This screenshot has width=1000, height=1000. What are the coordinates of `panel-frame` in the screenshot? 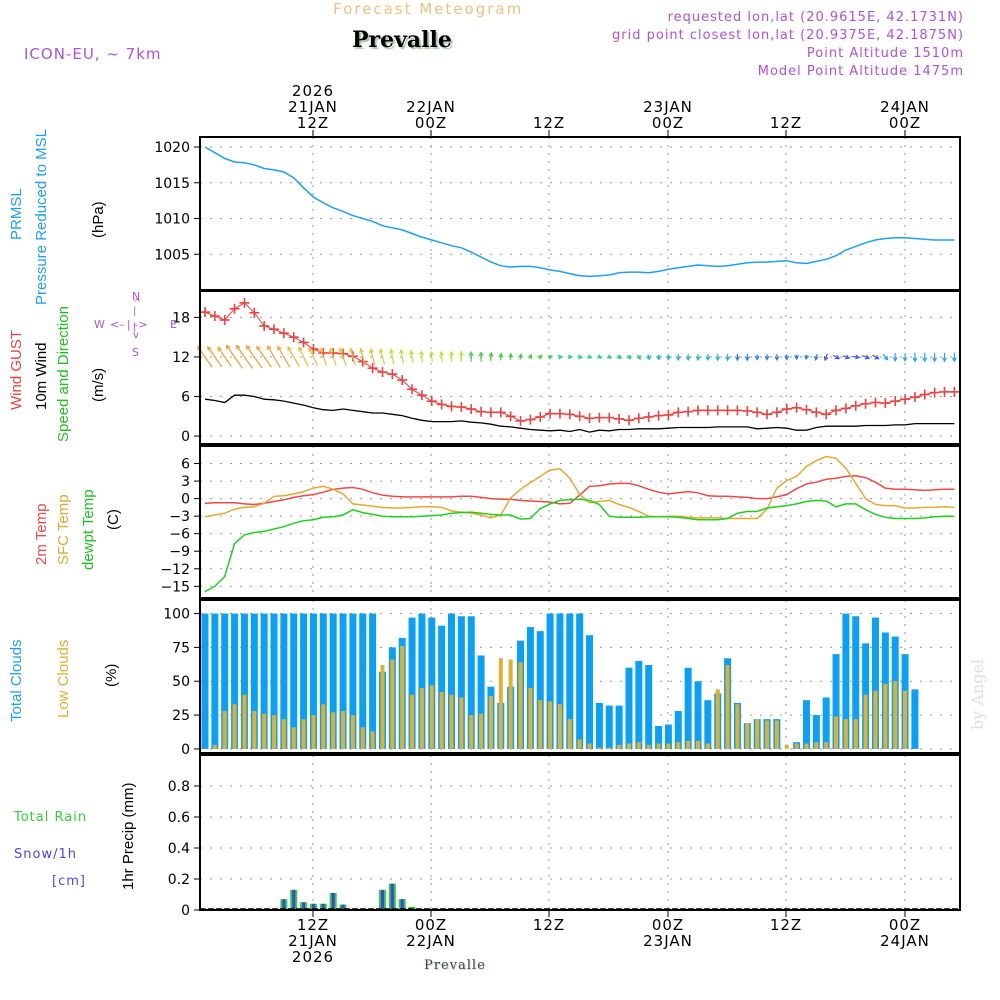 It's located at (580, 832).